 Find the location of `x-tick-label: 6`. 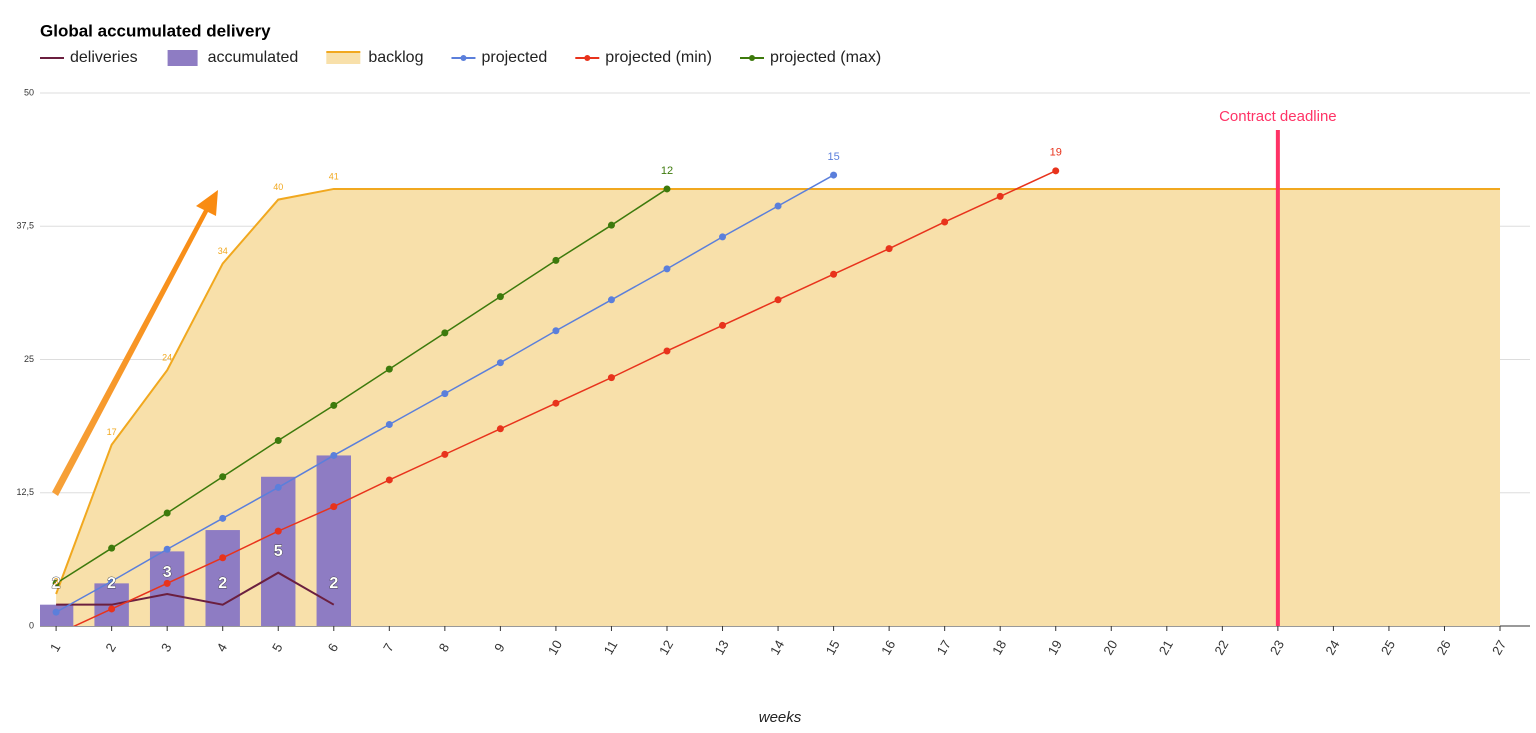

x-tick-label: 6 is located at coordinates (333, 648).